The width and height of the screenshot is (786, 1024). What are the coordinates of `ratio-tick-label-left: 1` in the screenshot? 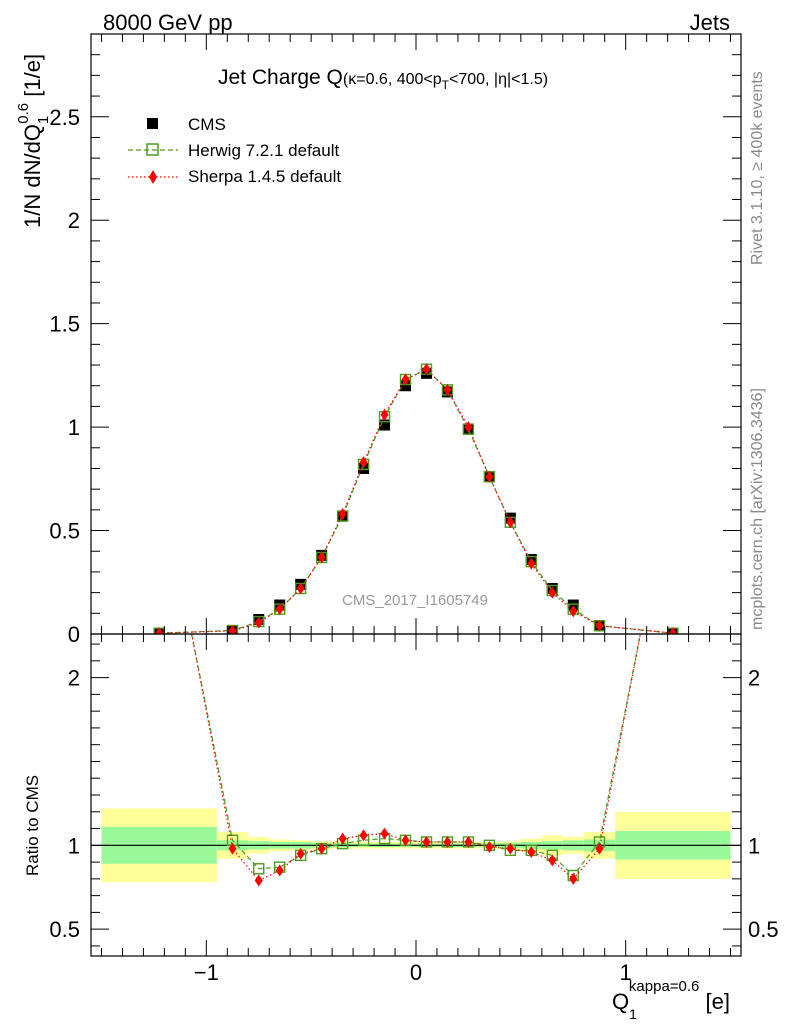 It's located at (74, 845).